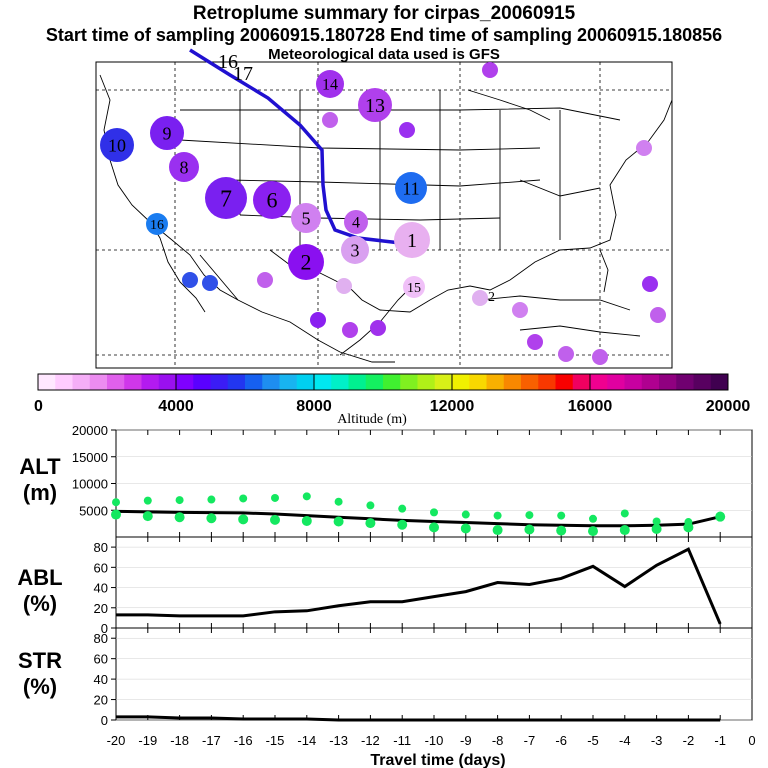 The image size is (768, 768). I want to click on cluster-label: 7, so click(226, 199).